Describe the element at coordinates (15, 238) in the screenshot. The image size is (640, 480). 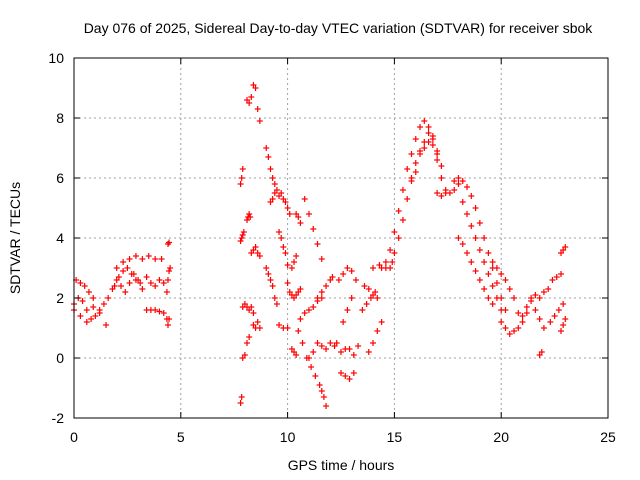
I see `y-axis-label: SDTVAR / TECUs` at that location.